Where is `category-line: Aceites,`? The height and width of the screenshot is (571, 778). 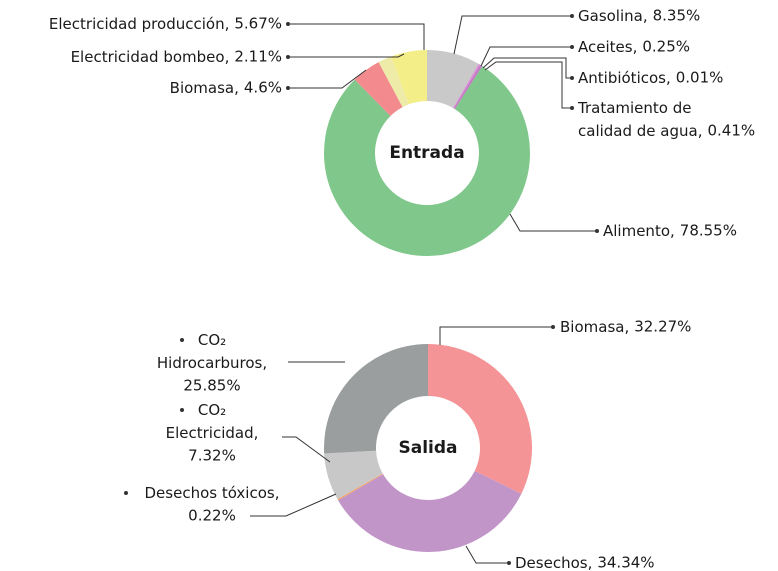 category-line: Aceites, is located at coordinates (607, 47).